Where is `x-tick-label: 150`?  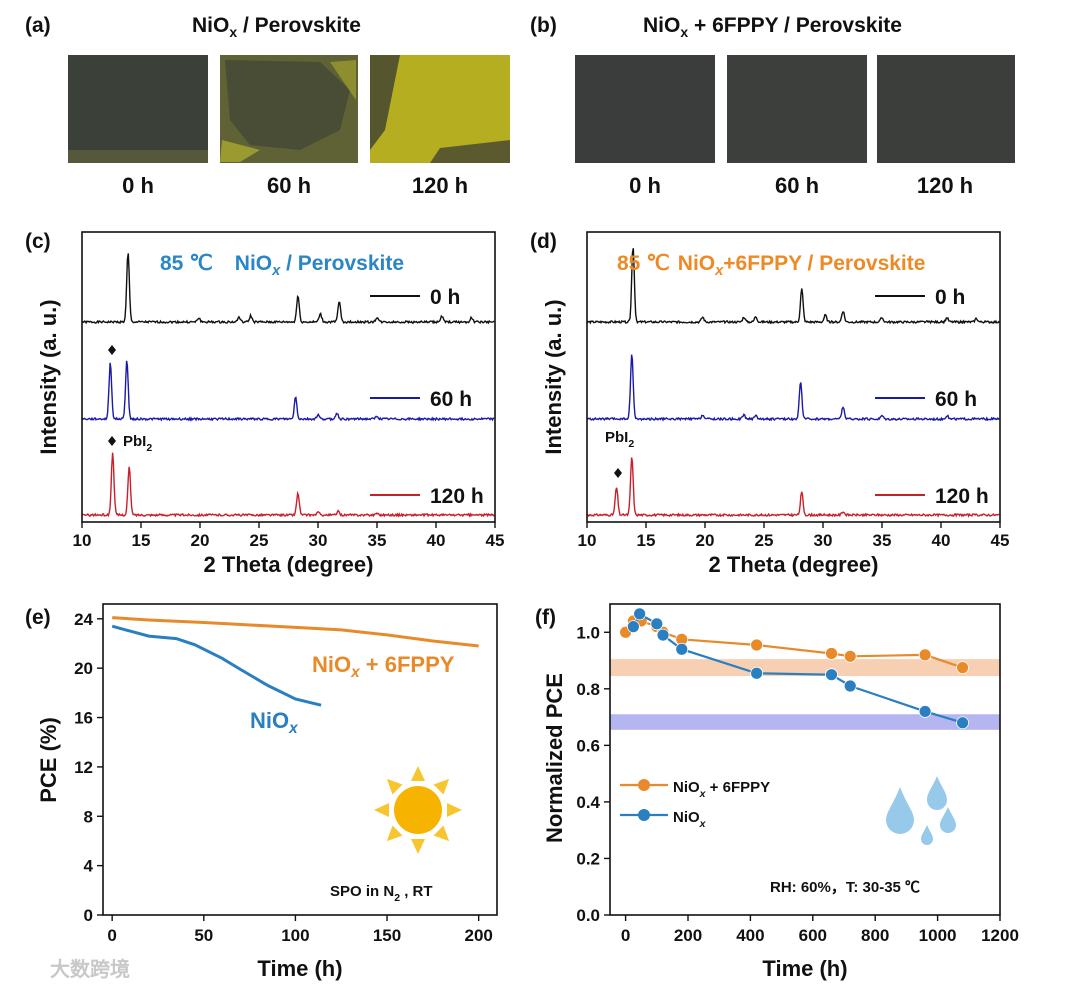 x-tick-label: 150 is located at coordinates (387, 935).